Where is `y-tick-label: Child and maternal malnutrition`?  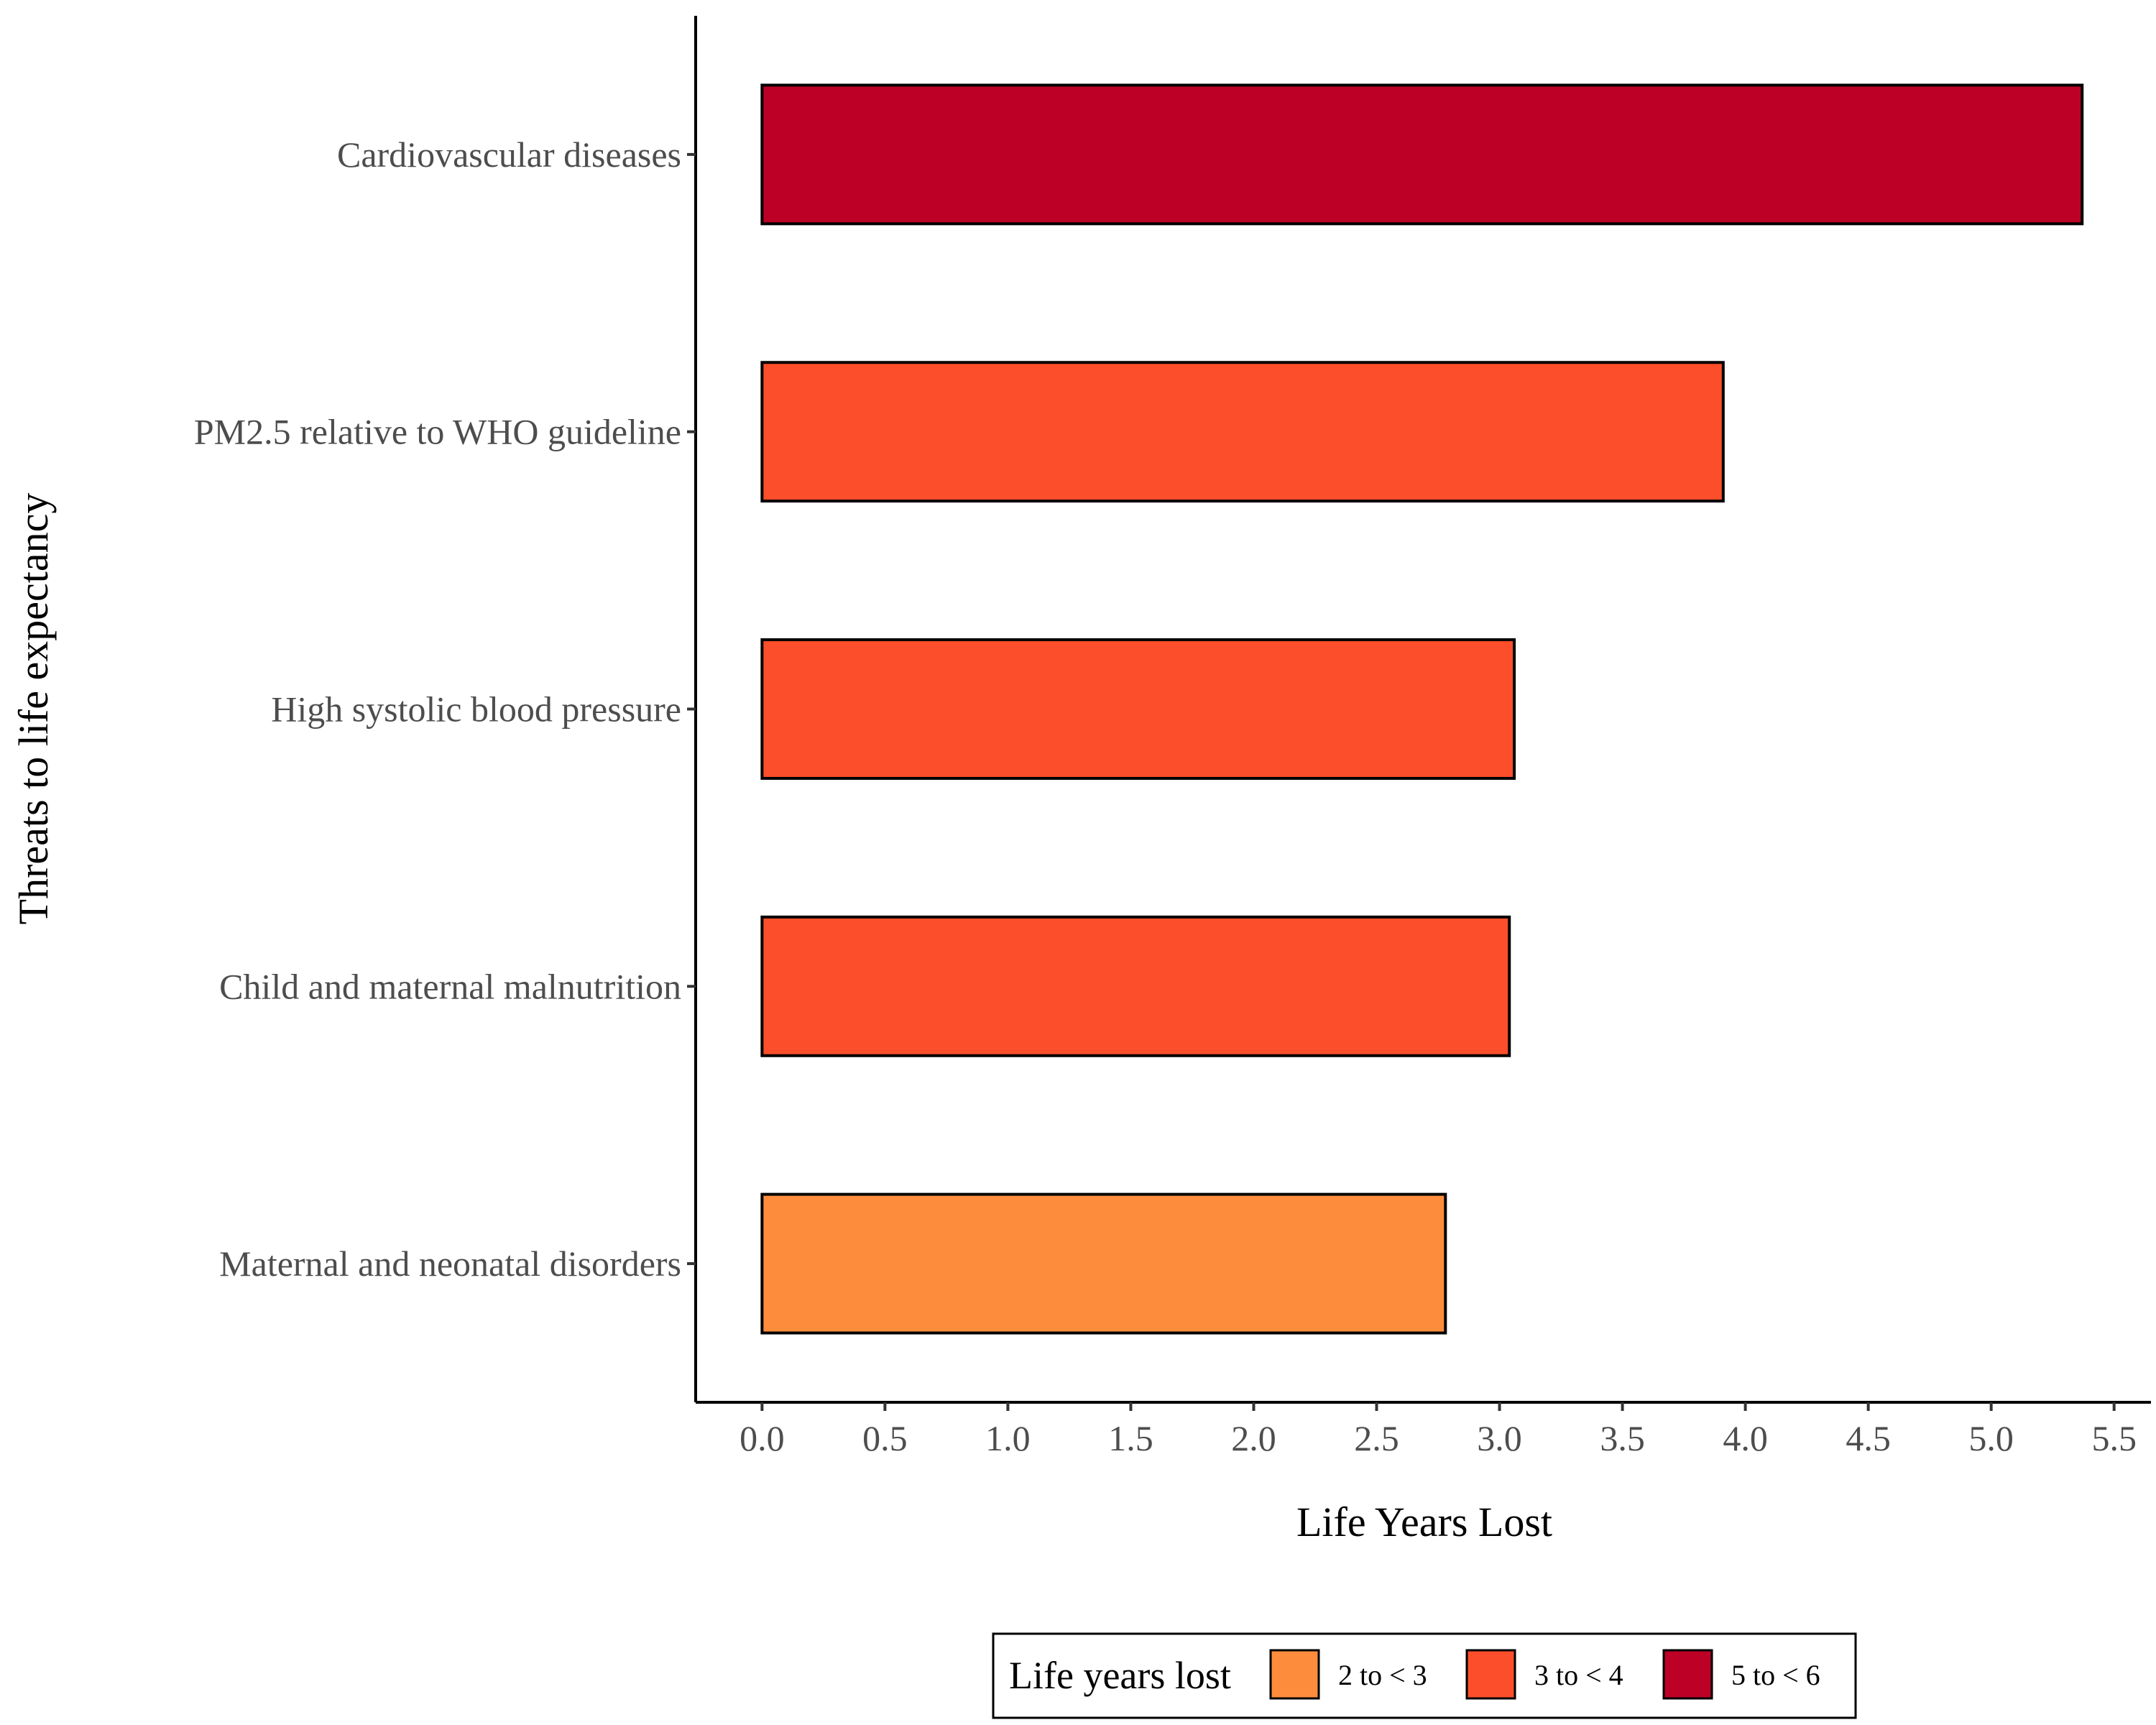 y-tick-label: Child and maternal malnutrition is located at coordinates (450, 986).